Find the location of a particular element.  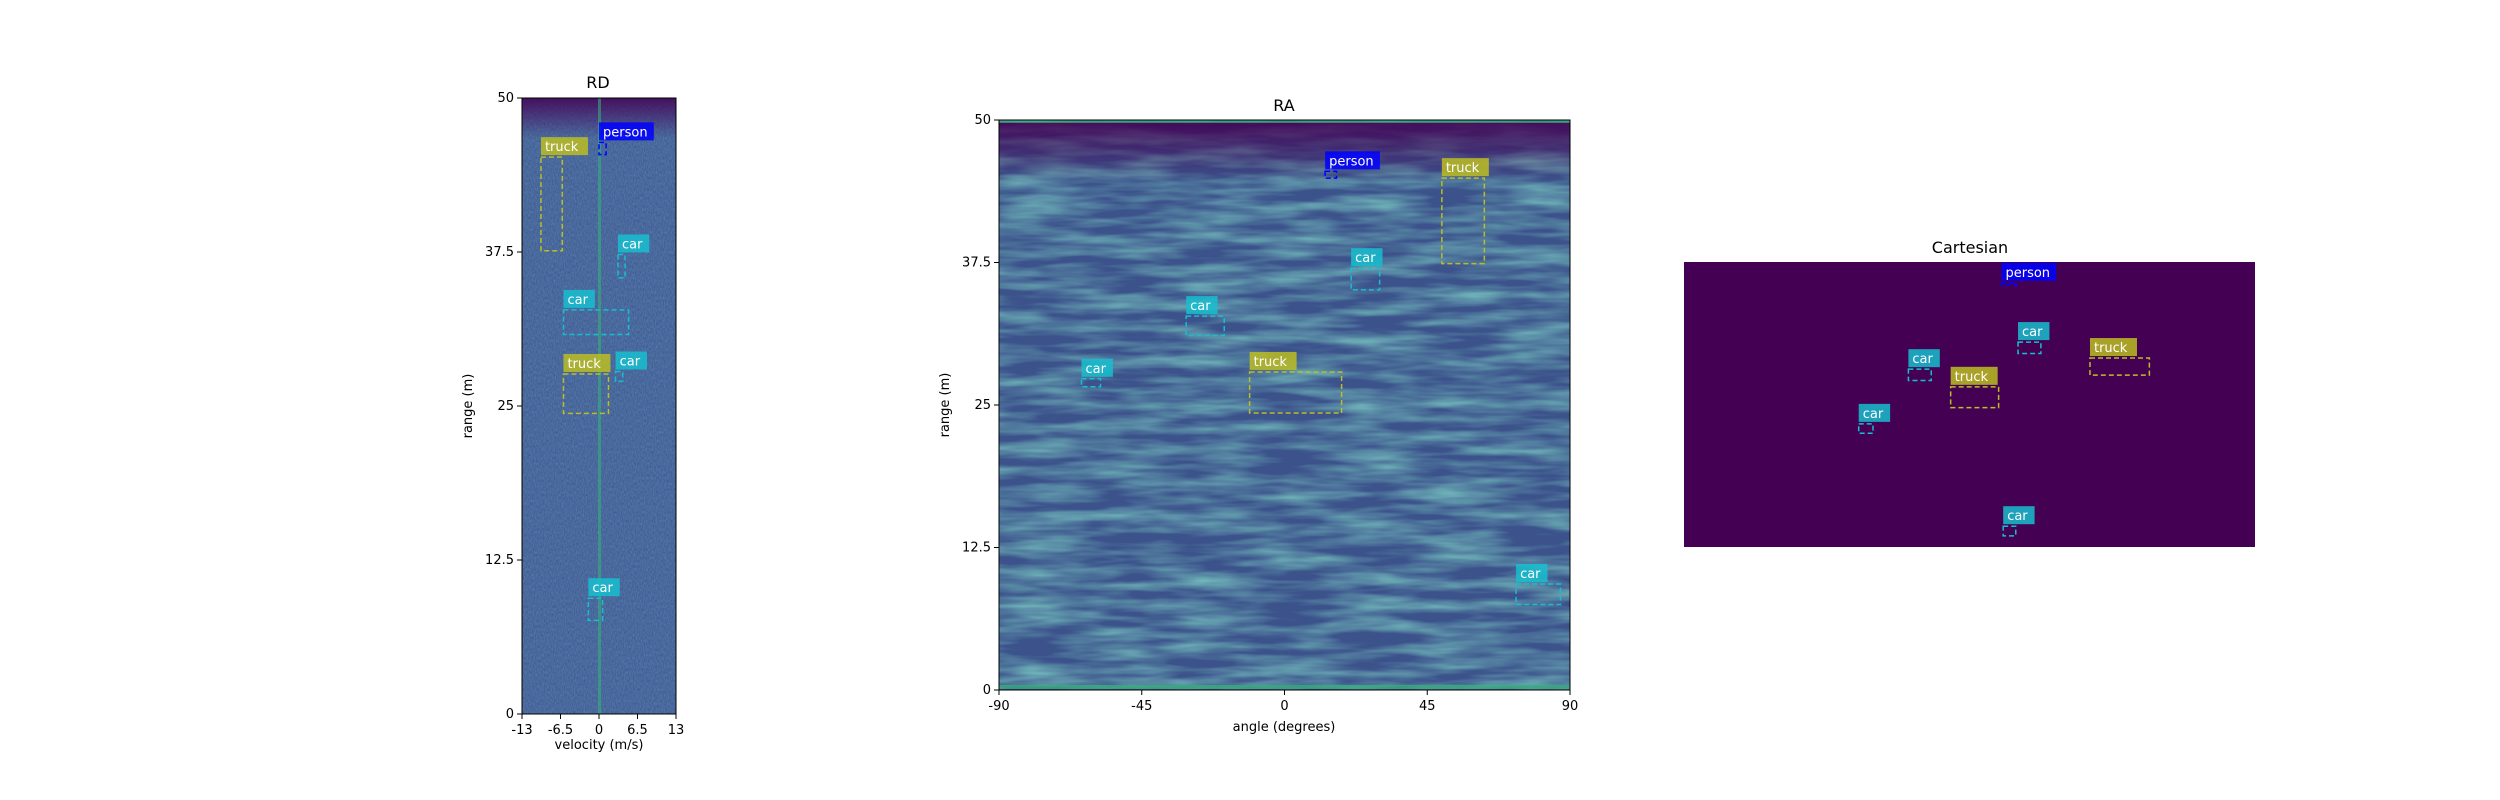

x-tick-label: 6.5 is located at coordinates (637, 730).